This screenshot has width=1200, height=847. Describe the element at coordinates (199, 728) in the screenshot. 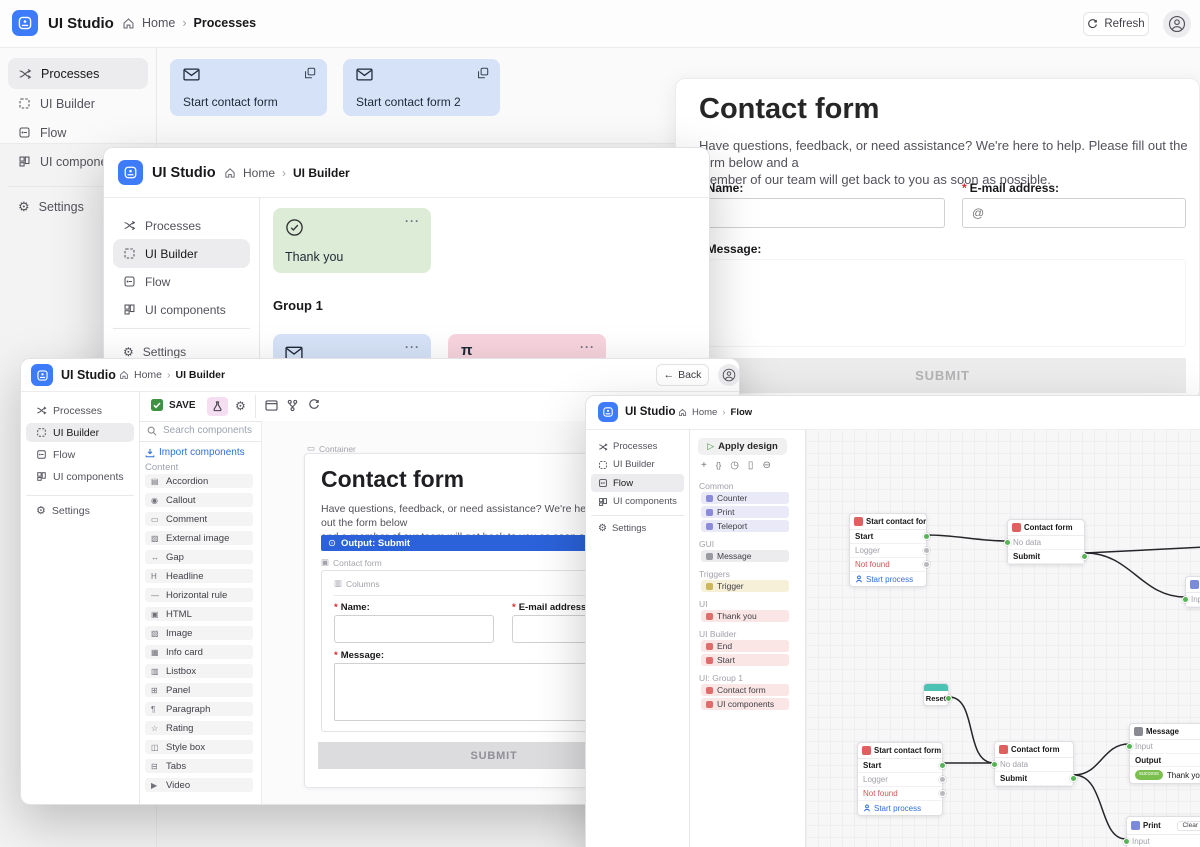

I see `component-item-rating: ☆ Rating` at that location.